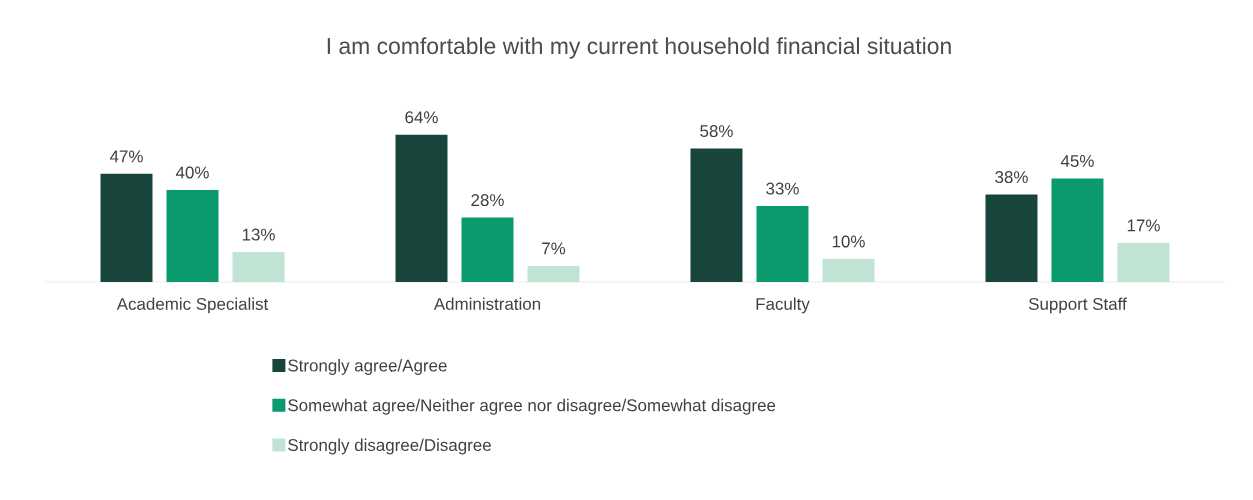  Describe the element at coordinates (532, 406) in the screenshot. I see `legend-label: Somewhat agree/Neither agree nor disagree/Somewhat disagree` at that location.